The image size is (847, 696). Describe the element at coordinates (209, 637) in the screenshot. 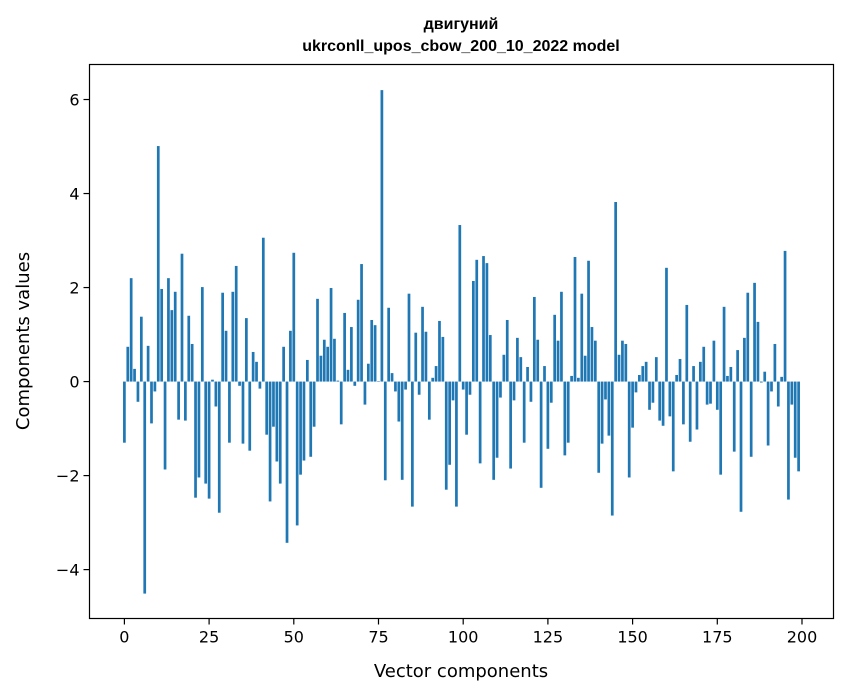

I see `x-tick-label: 25` at that location.